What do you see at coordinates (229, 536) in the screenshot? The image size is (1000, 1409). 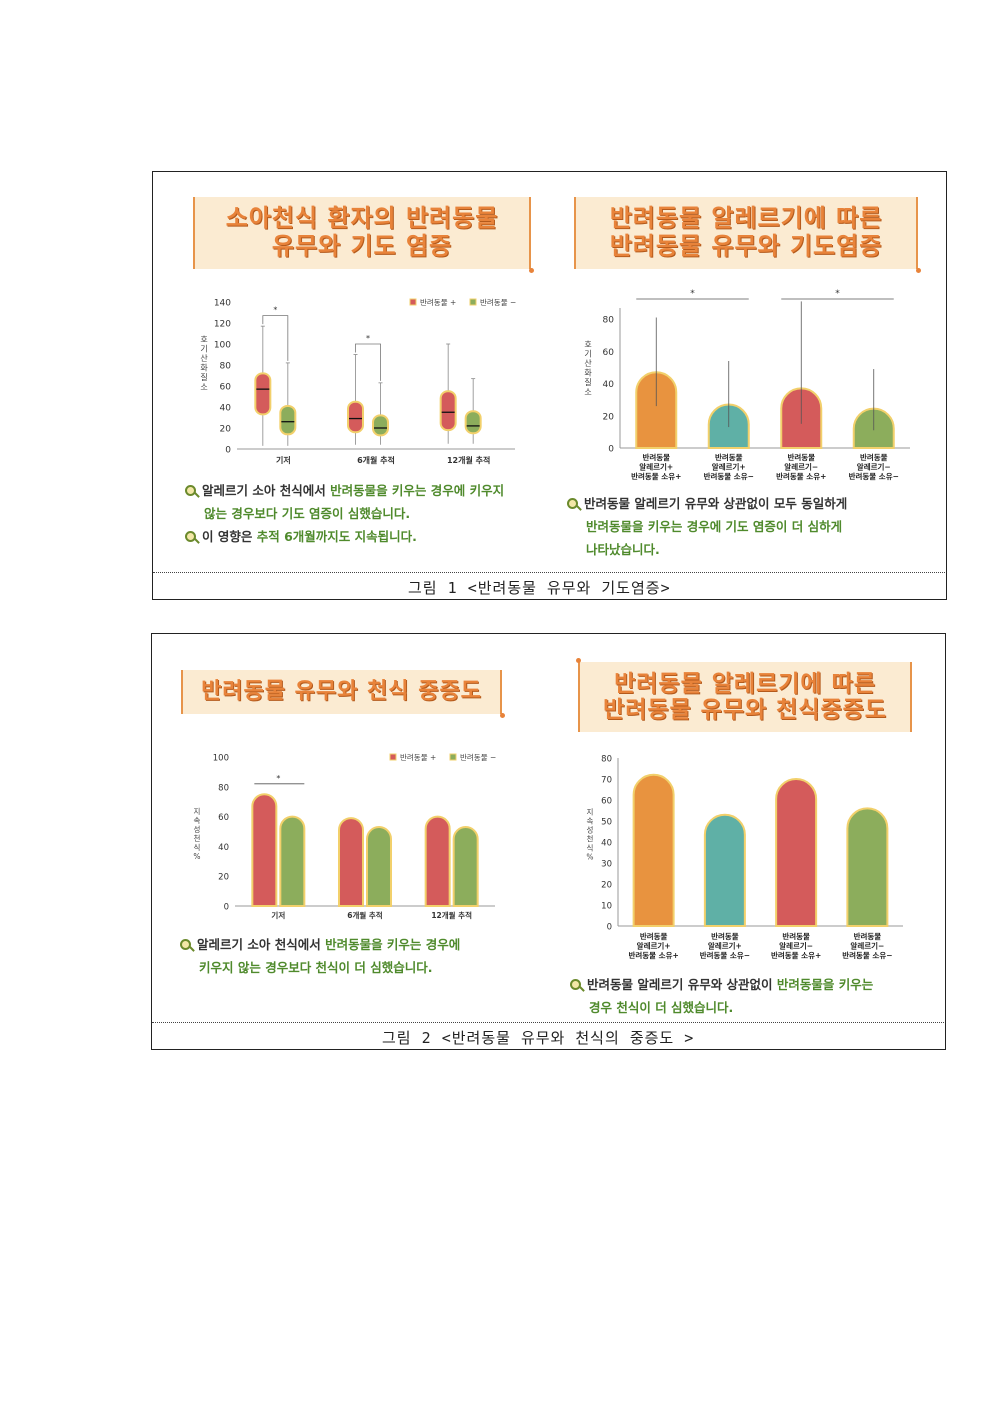 I see `note-text: 이 영향은` at bounding box center [229, 536].